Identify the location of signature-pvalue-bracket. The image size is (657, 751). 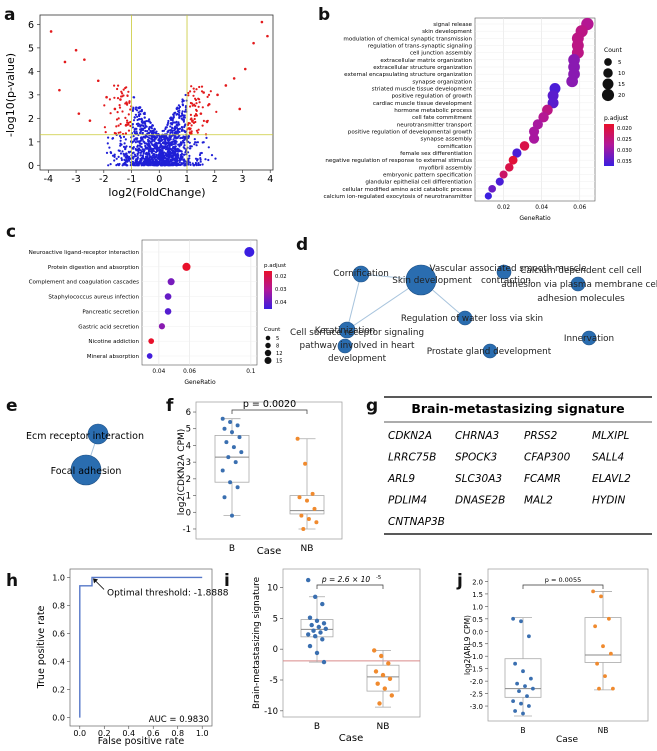
(350, 586).